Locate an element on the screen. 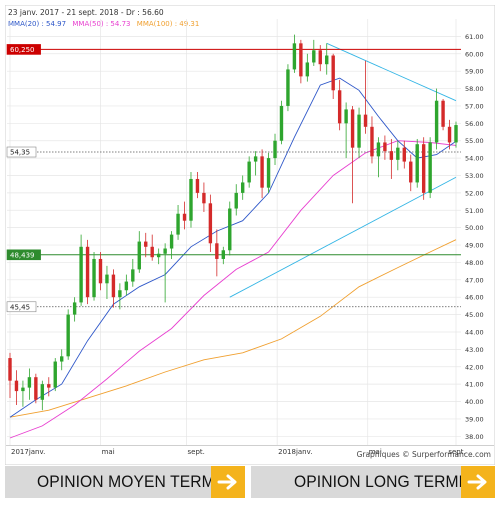 This screenshot has width=500, height=520. opinion-medium-term-label: OPINION MOYEN TERME is located at coordinates (131, 481).